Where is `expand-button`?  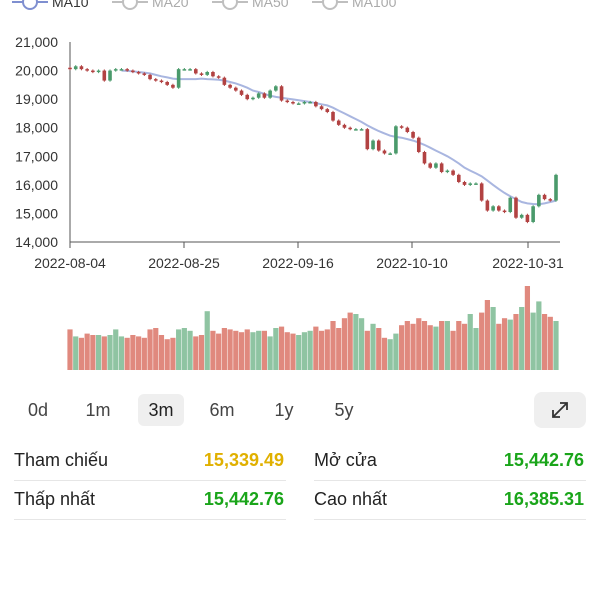
expand-button is located at coordinates (560, 410).